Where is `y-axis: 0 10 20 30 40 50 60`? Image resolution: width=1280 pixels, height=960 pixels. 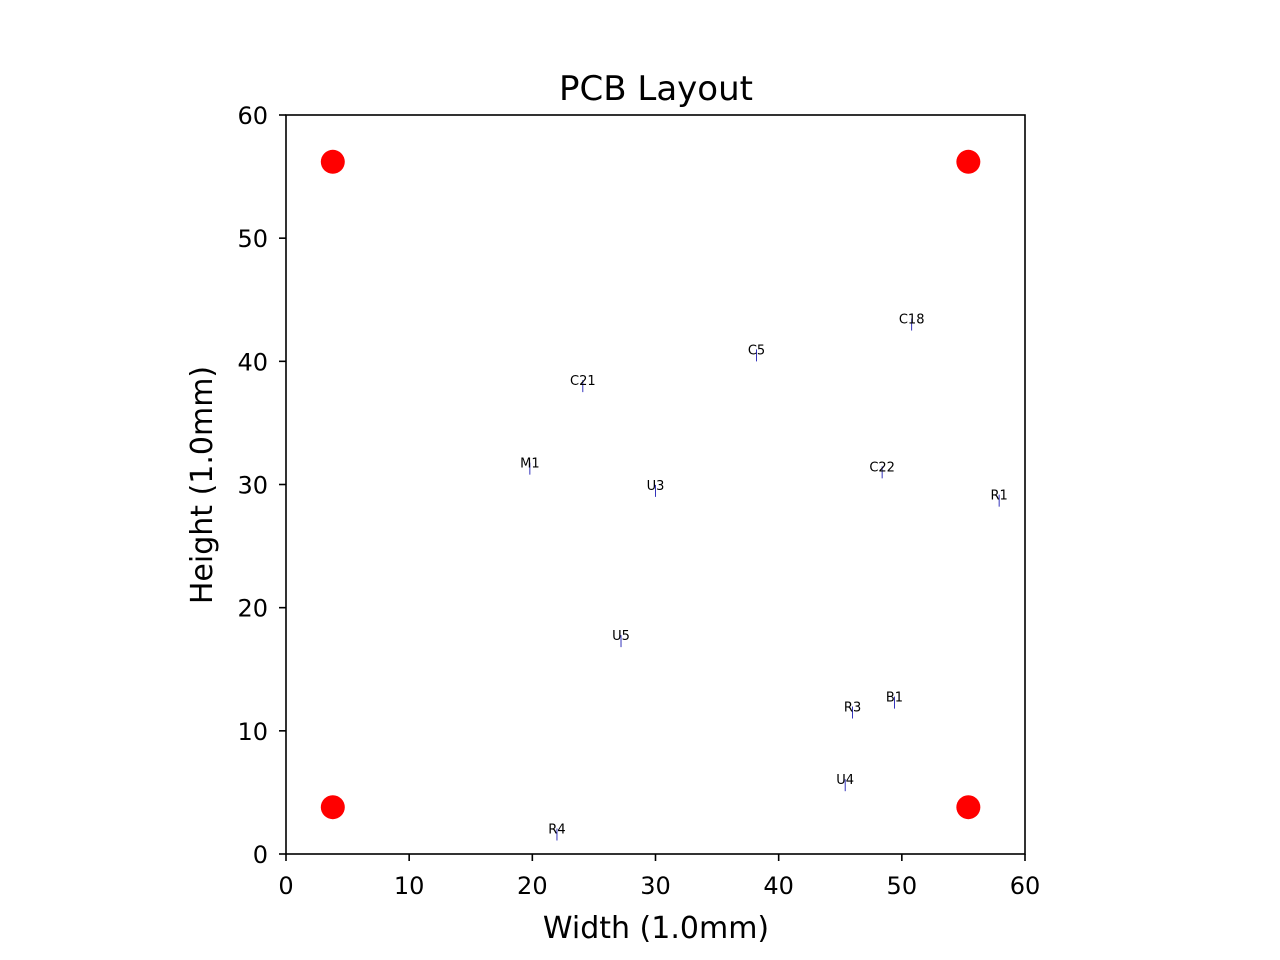
y-axis: 0 10 20 30 40 50 60 is located at coordinates (261, 485).